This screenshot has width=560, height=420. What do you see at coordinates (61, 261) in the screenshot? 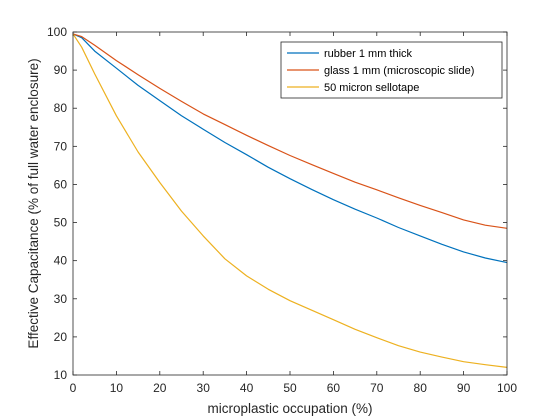
I see `y-tick-label: 40` at bounding box center [61, 261].